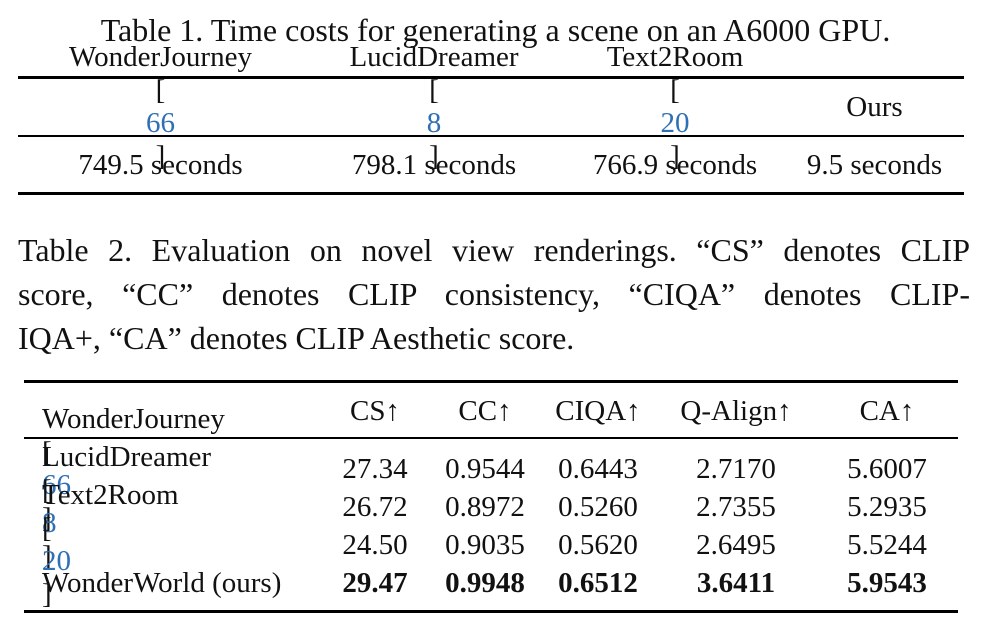 The height and width of the screenshot is (628, 991). I want to click on table2-value-cell: 24.50, so click(375, 544).